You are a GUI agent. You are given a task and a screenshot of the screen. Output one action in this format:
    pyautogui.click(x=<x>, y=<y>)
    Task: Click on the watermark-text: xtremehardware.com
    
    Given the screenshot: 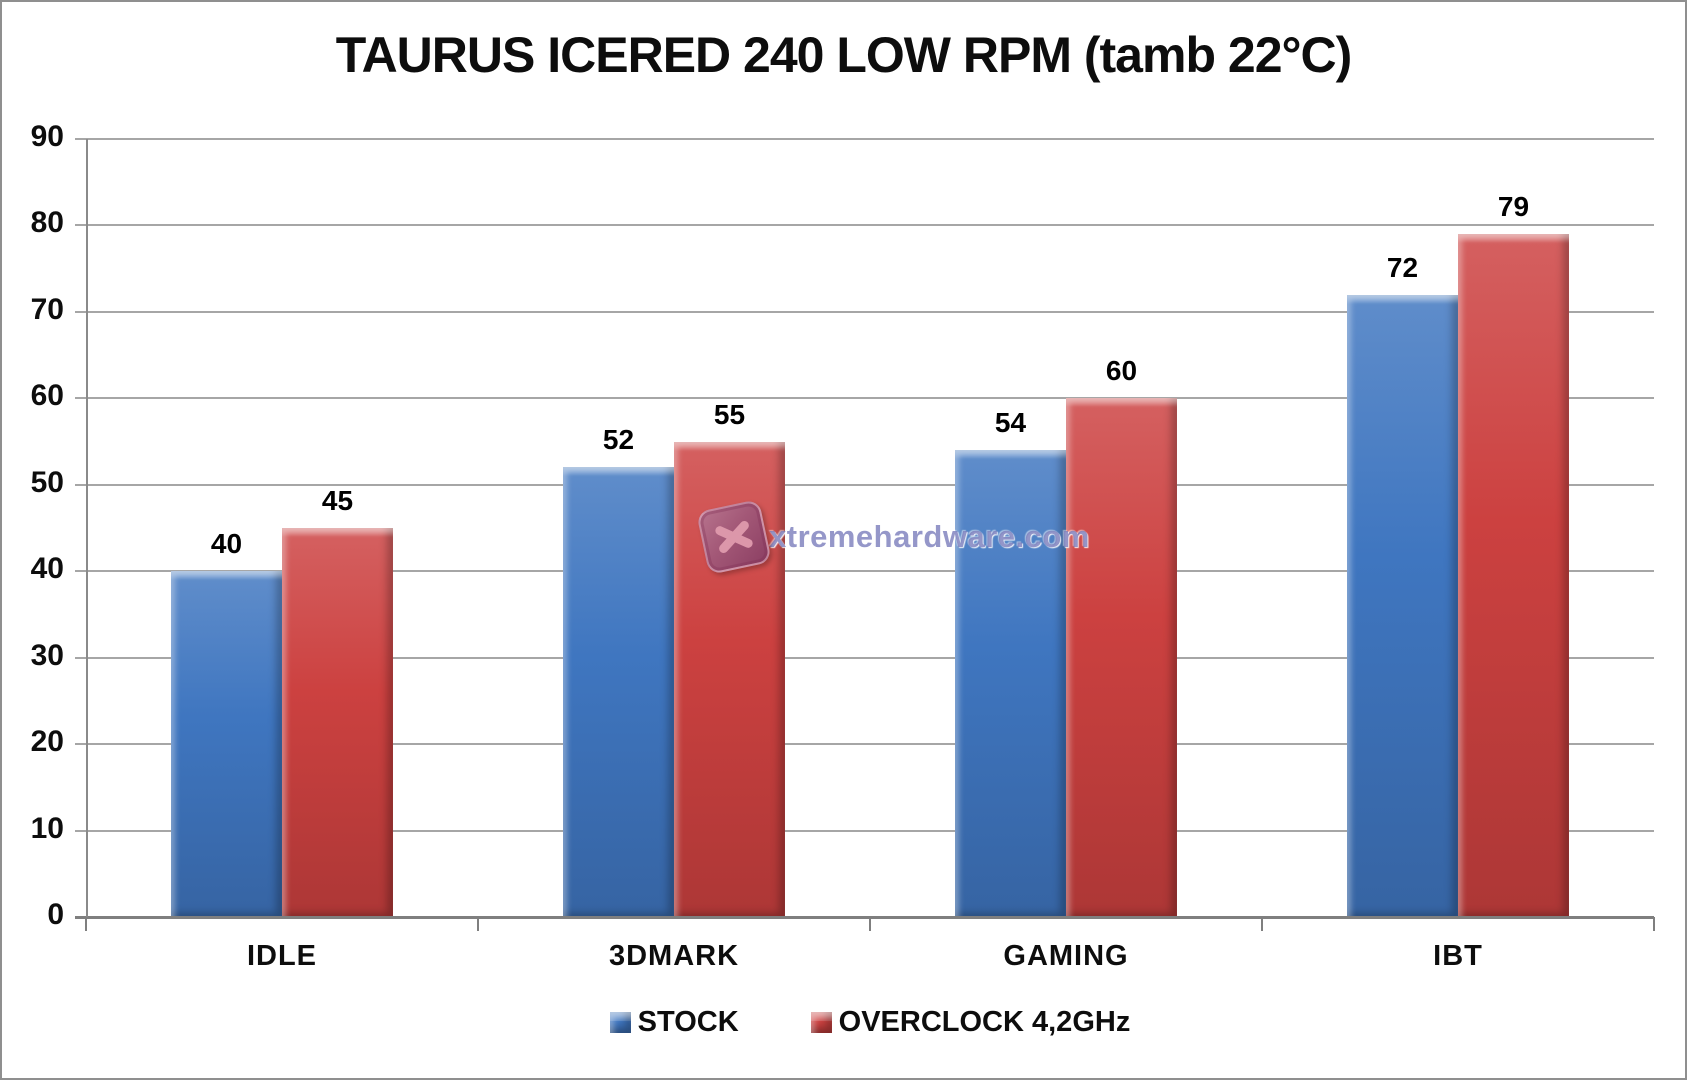 What is the action you would take?
    pyautogui.click(x=929, y=536)
    